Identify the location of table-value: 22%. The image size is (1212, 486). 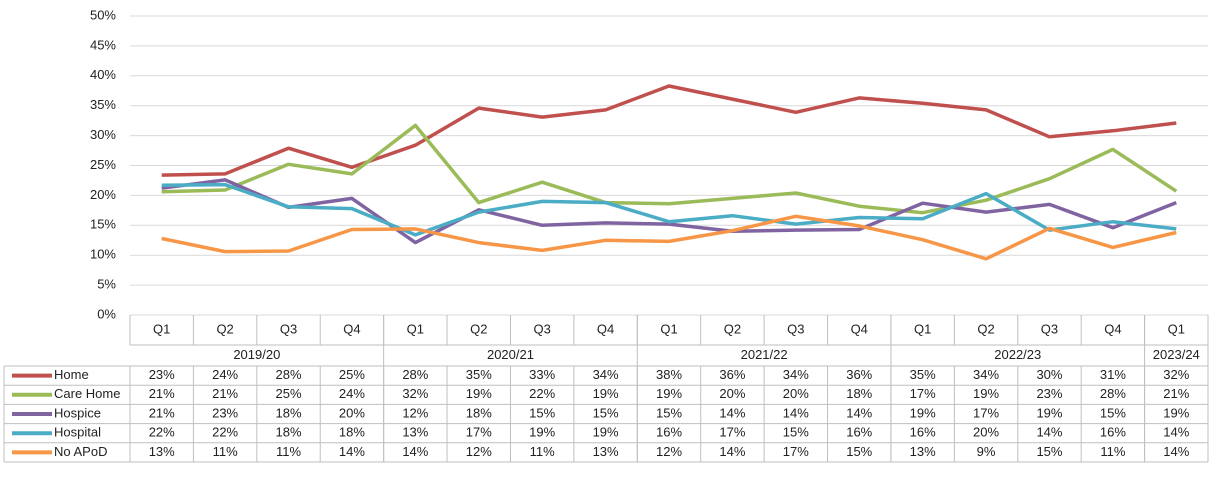
(225, 432).